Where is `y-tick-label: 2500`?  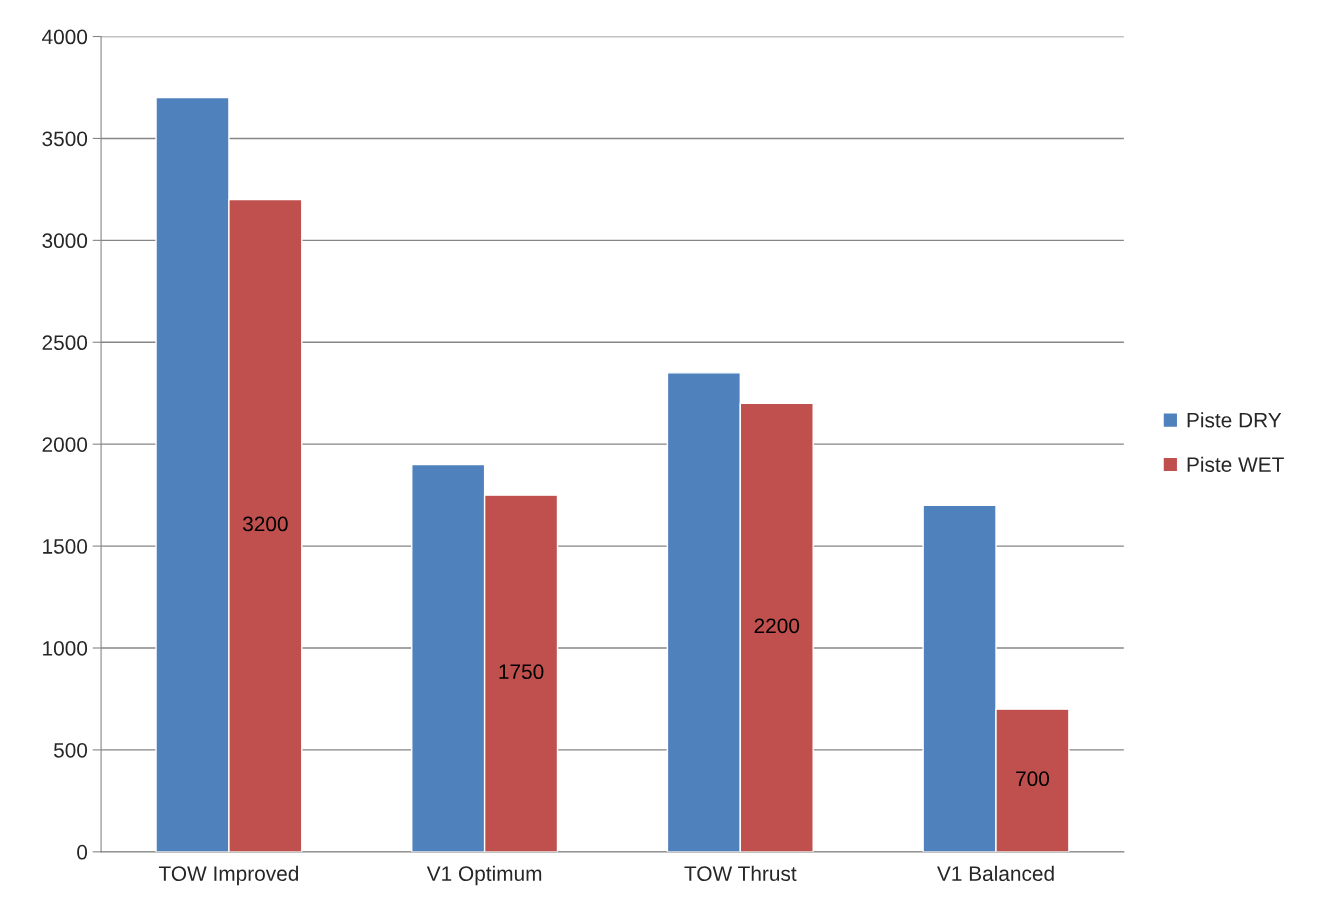
y-tick-label: 2500 is located at coordinates (65, 343).